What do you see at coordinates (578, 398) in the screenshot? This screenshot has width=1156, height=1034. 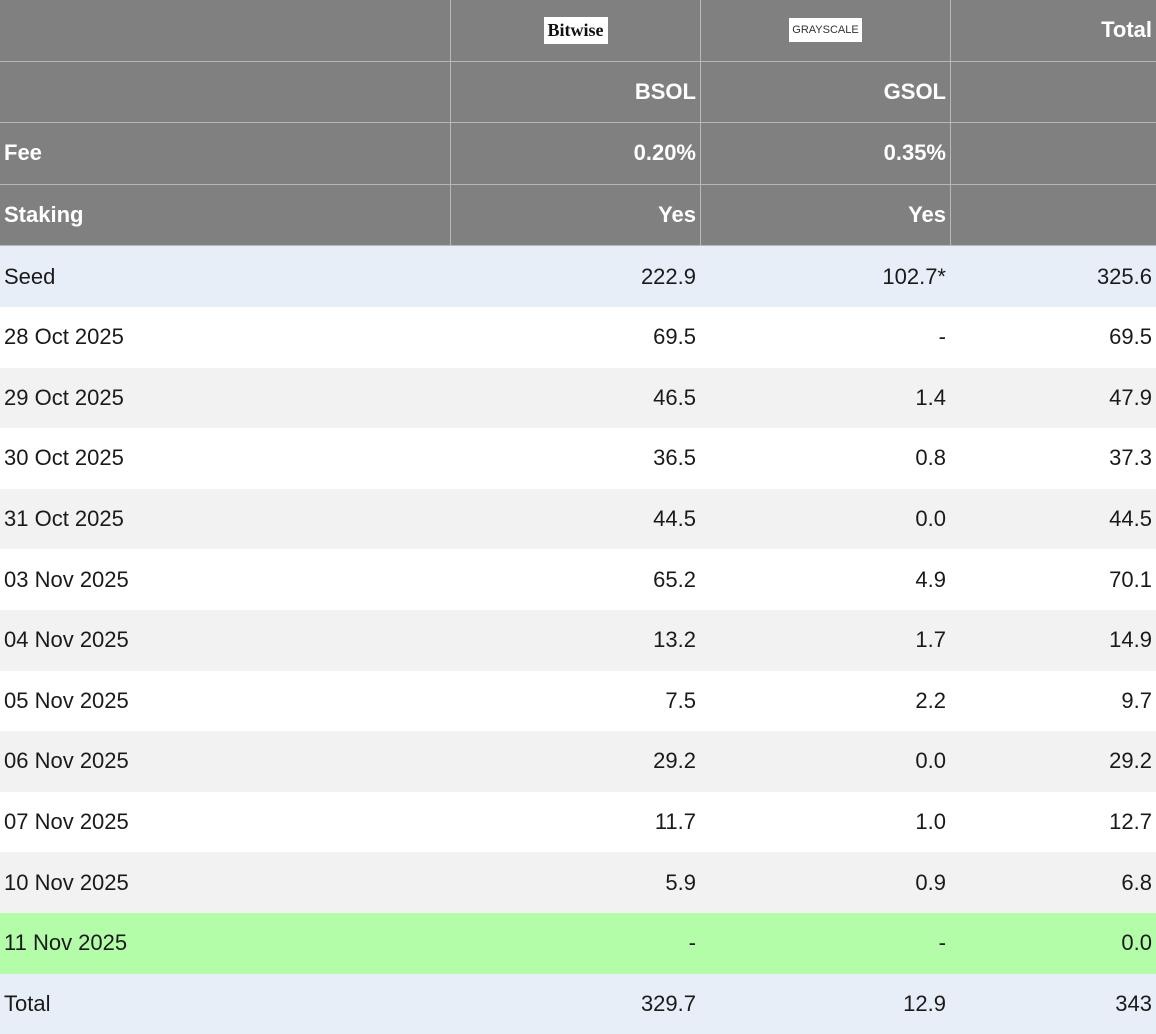 I see `table-row: 29 Oct 2025 46.5 1.4 47.9` at bounding box center [578, 398].